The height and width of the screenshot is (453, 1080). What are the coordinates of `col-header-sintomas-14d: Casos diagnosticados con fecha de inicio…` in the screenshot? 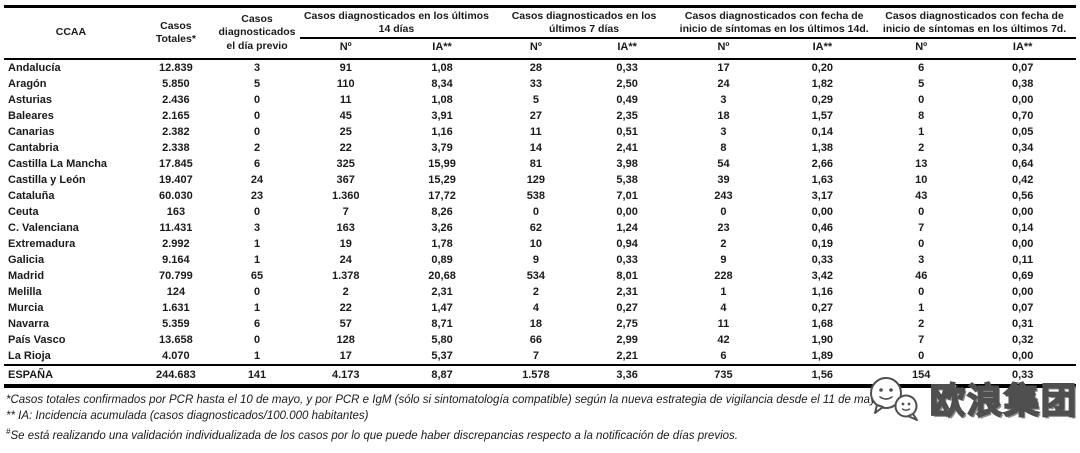 It's located at (774, 23).